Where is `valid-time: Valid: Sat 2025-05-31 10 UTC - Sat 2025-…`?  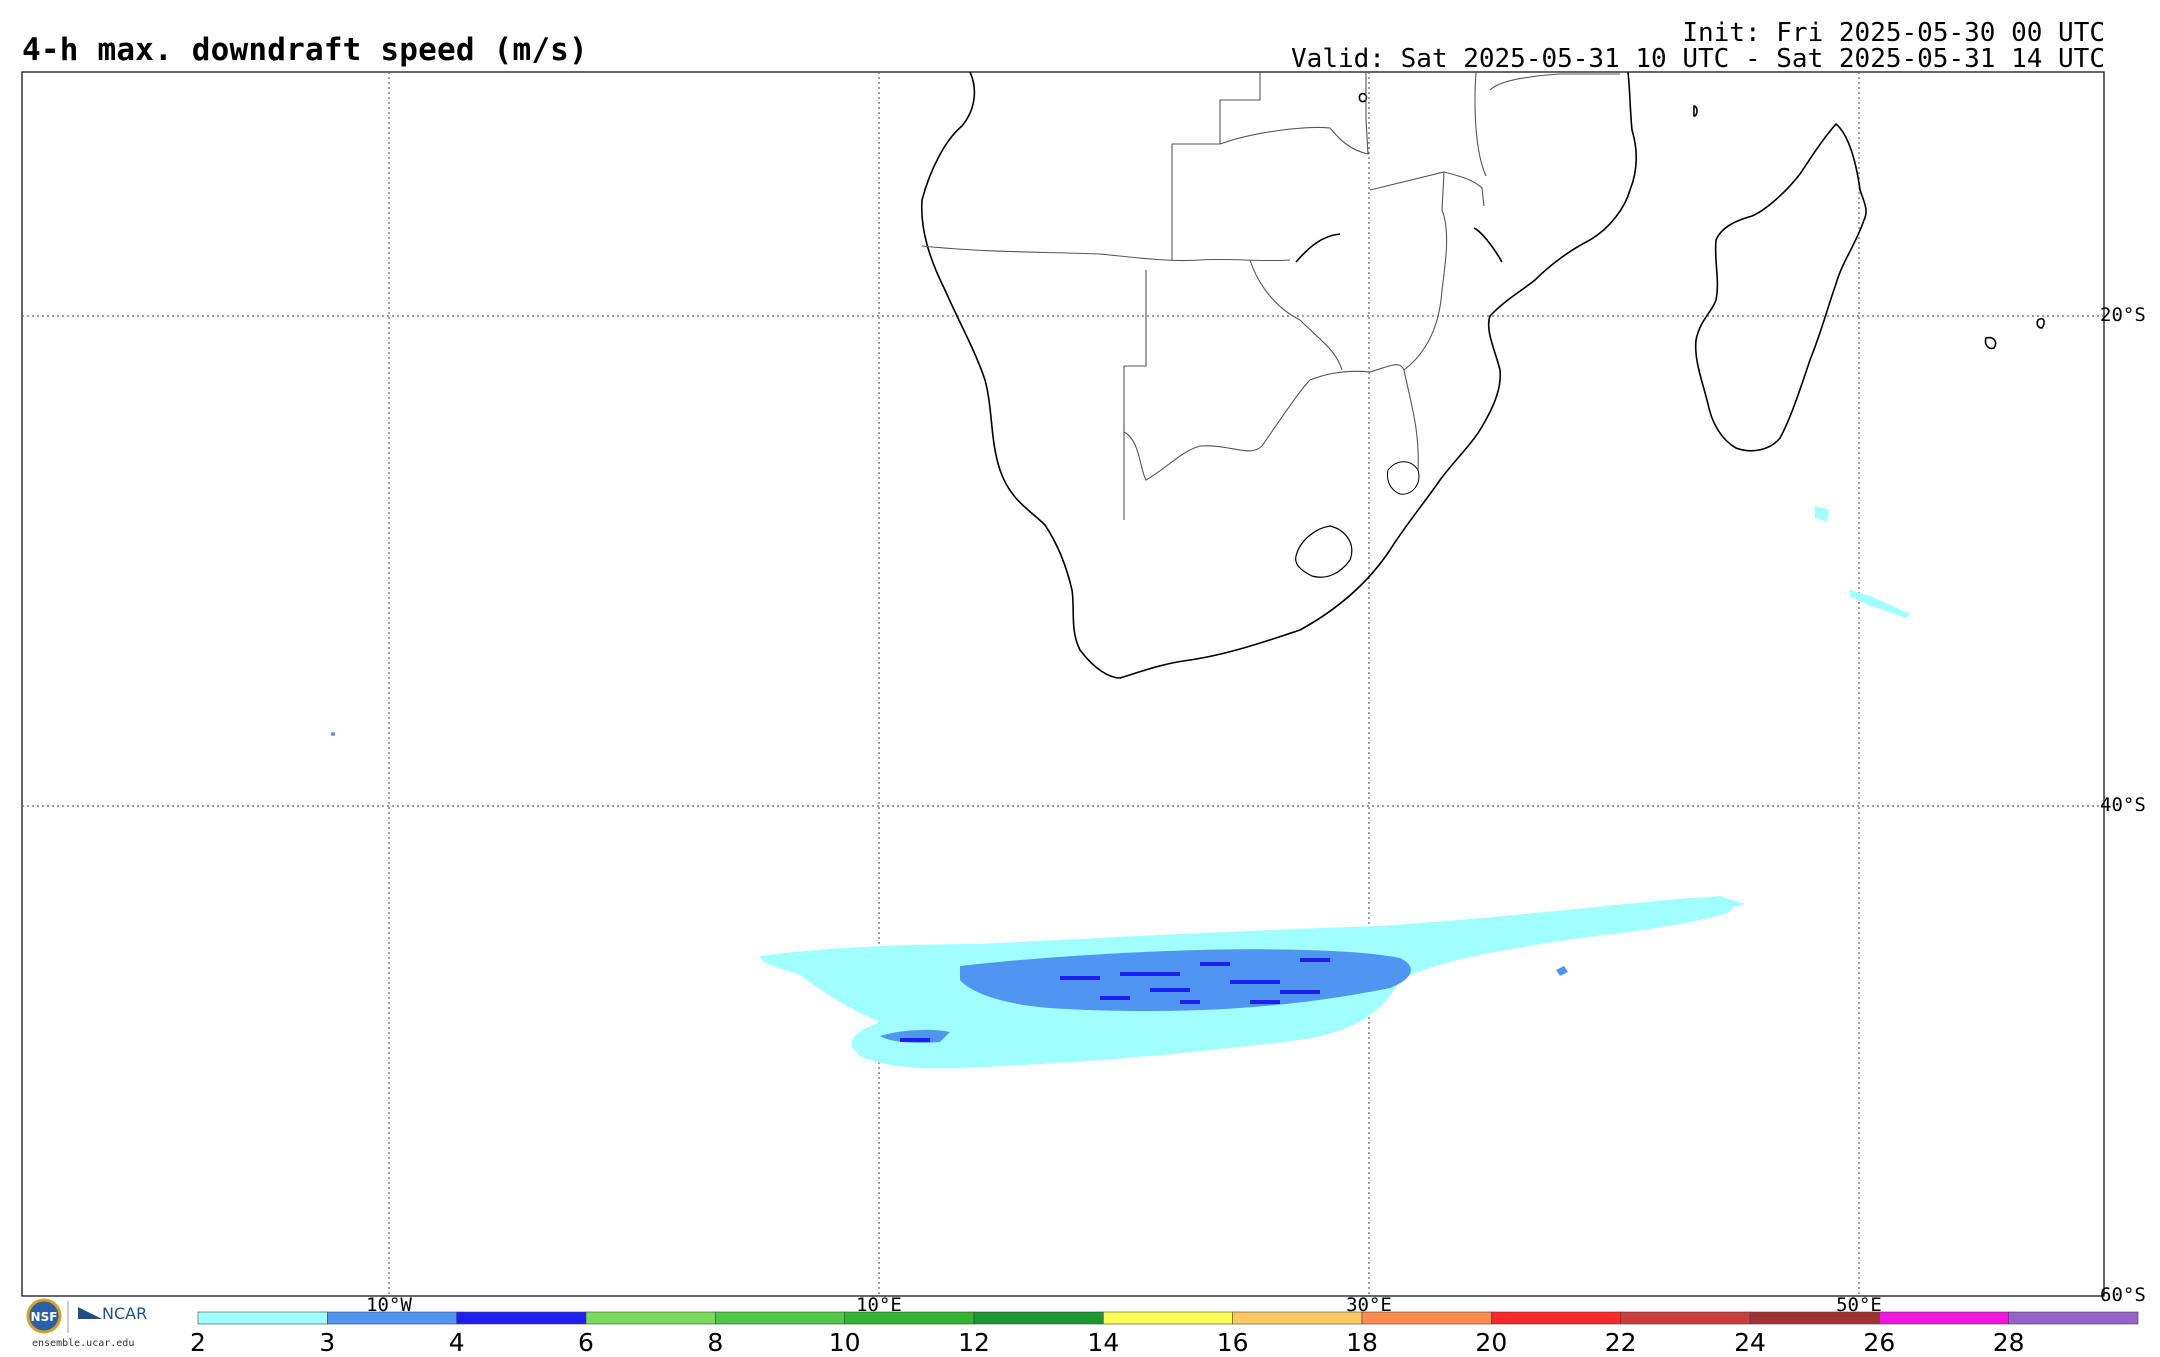 valid-time: Valid: Sat 2025-05-31 10 UTC - Sat 2025-… is located at coordinates (1698, 59).